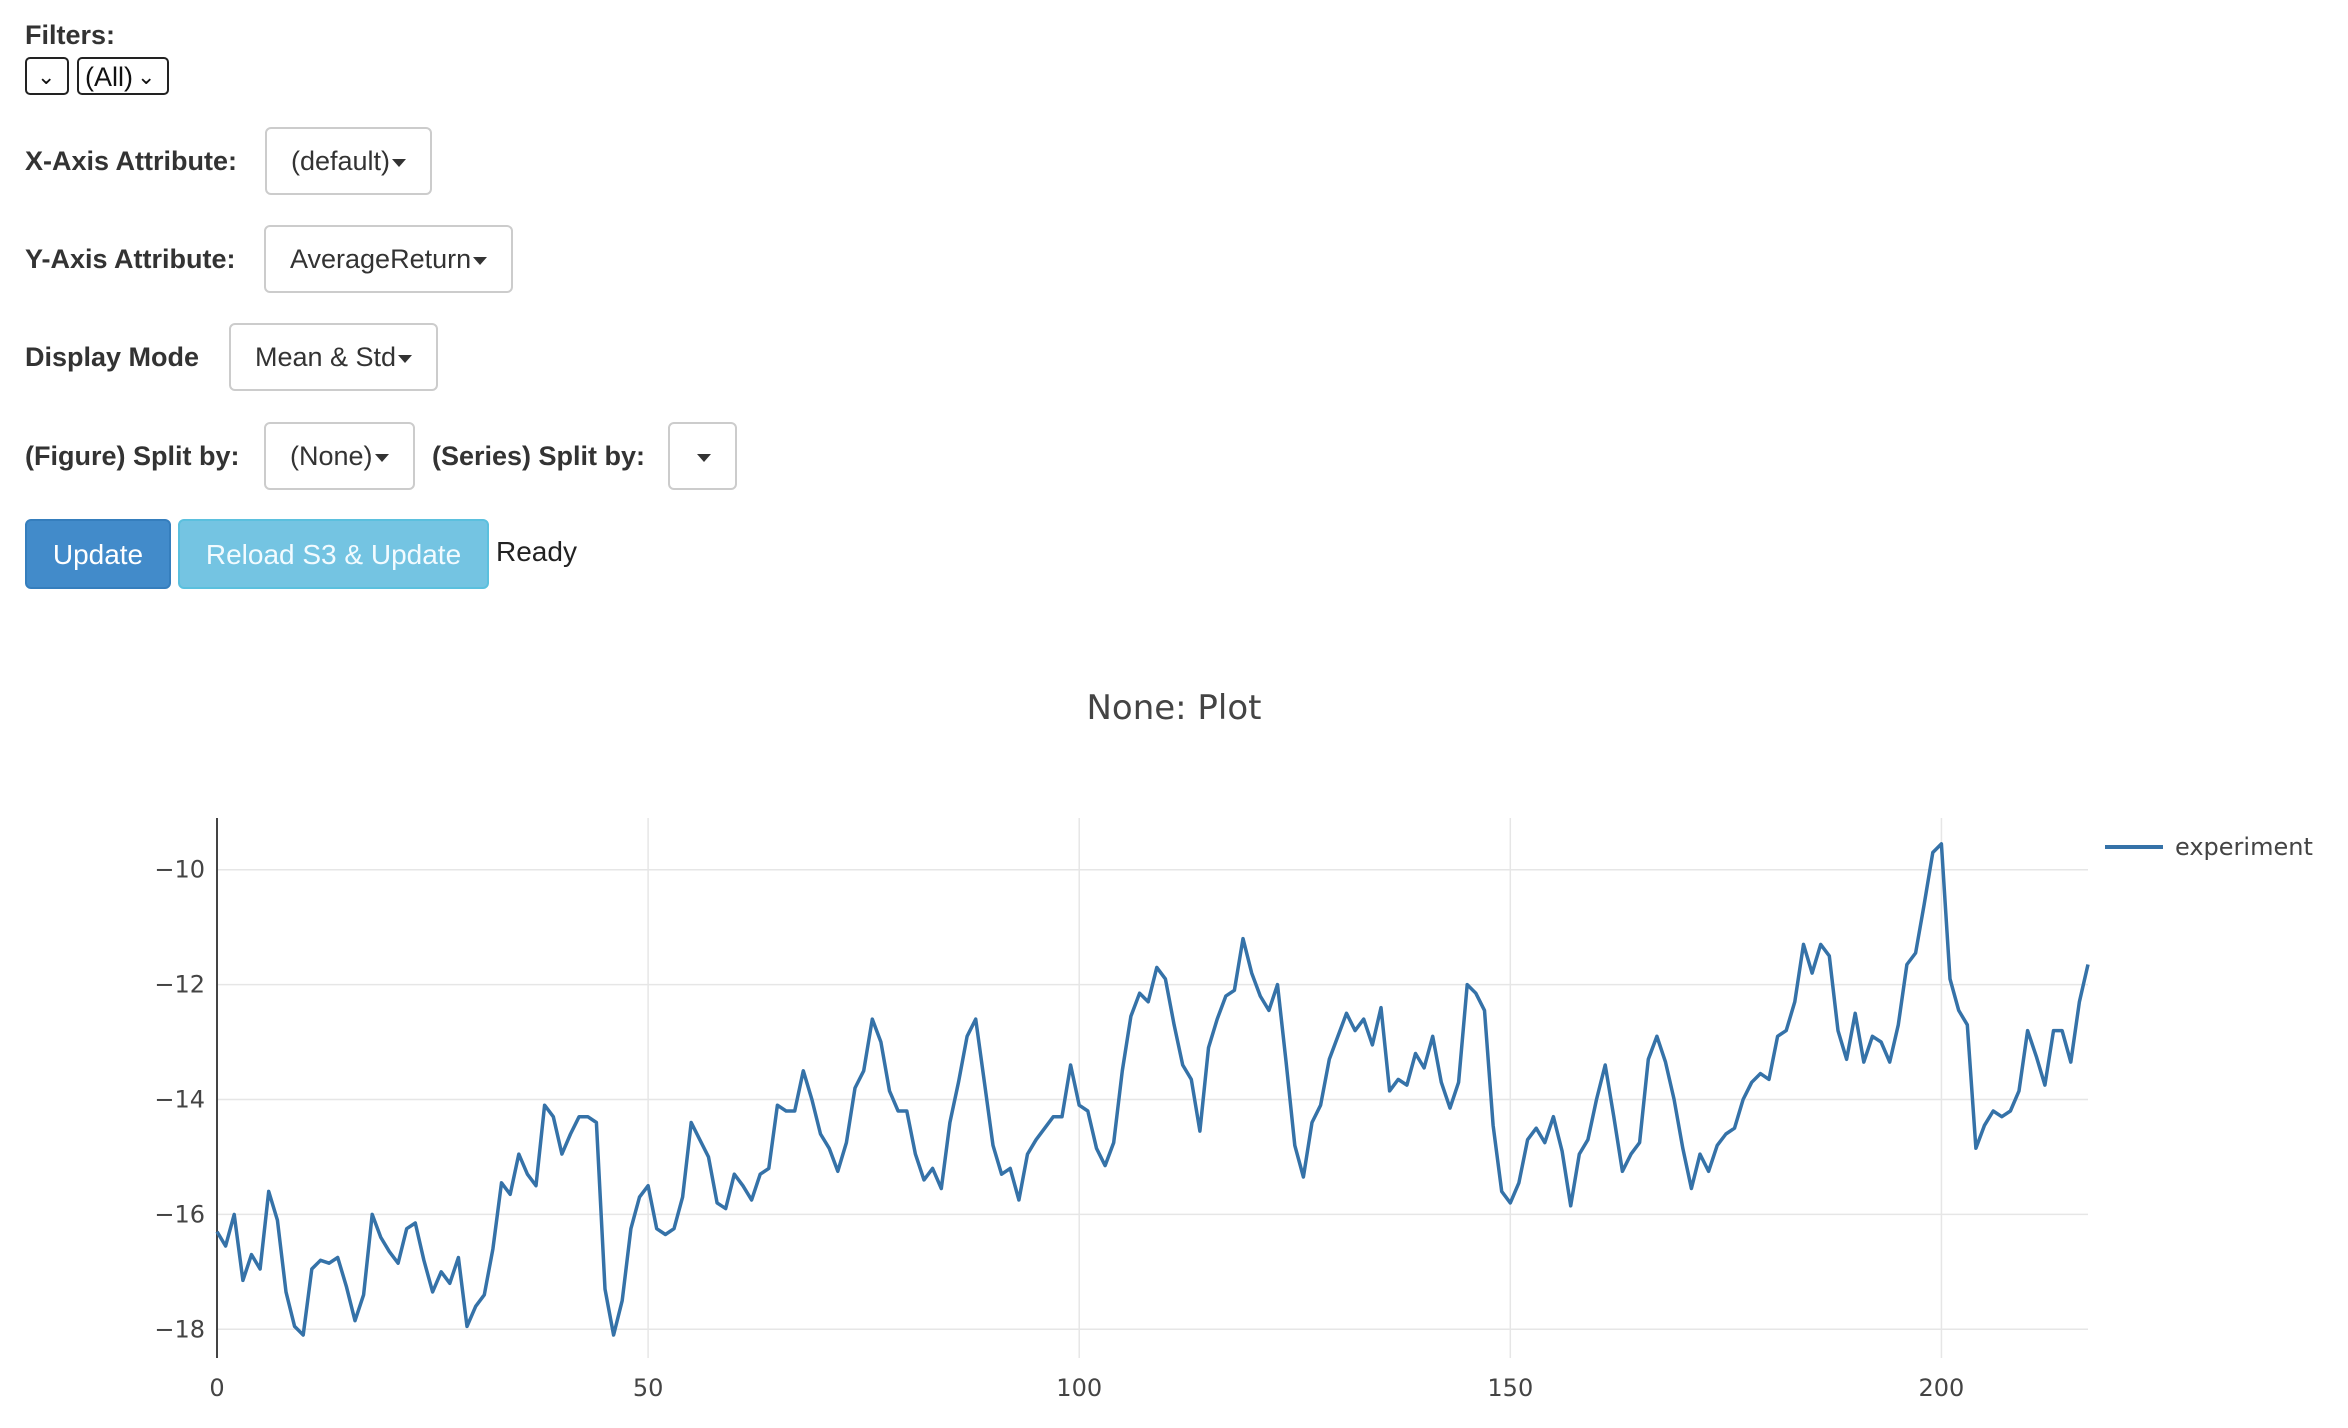 The width and height of the screenshot is (2348, 1428). Describe the element at coordinates (326, 357) in the screenshot. I see `display-mode-value: Mean & Std` at that location.